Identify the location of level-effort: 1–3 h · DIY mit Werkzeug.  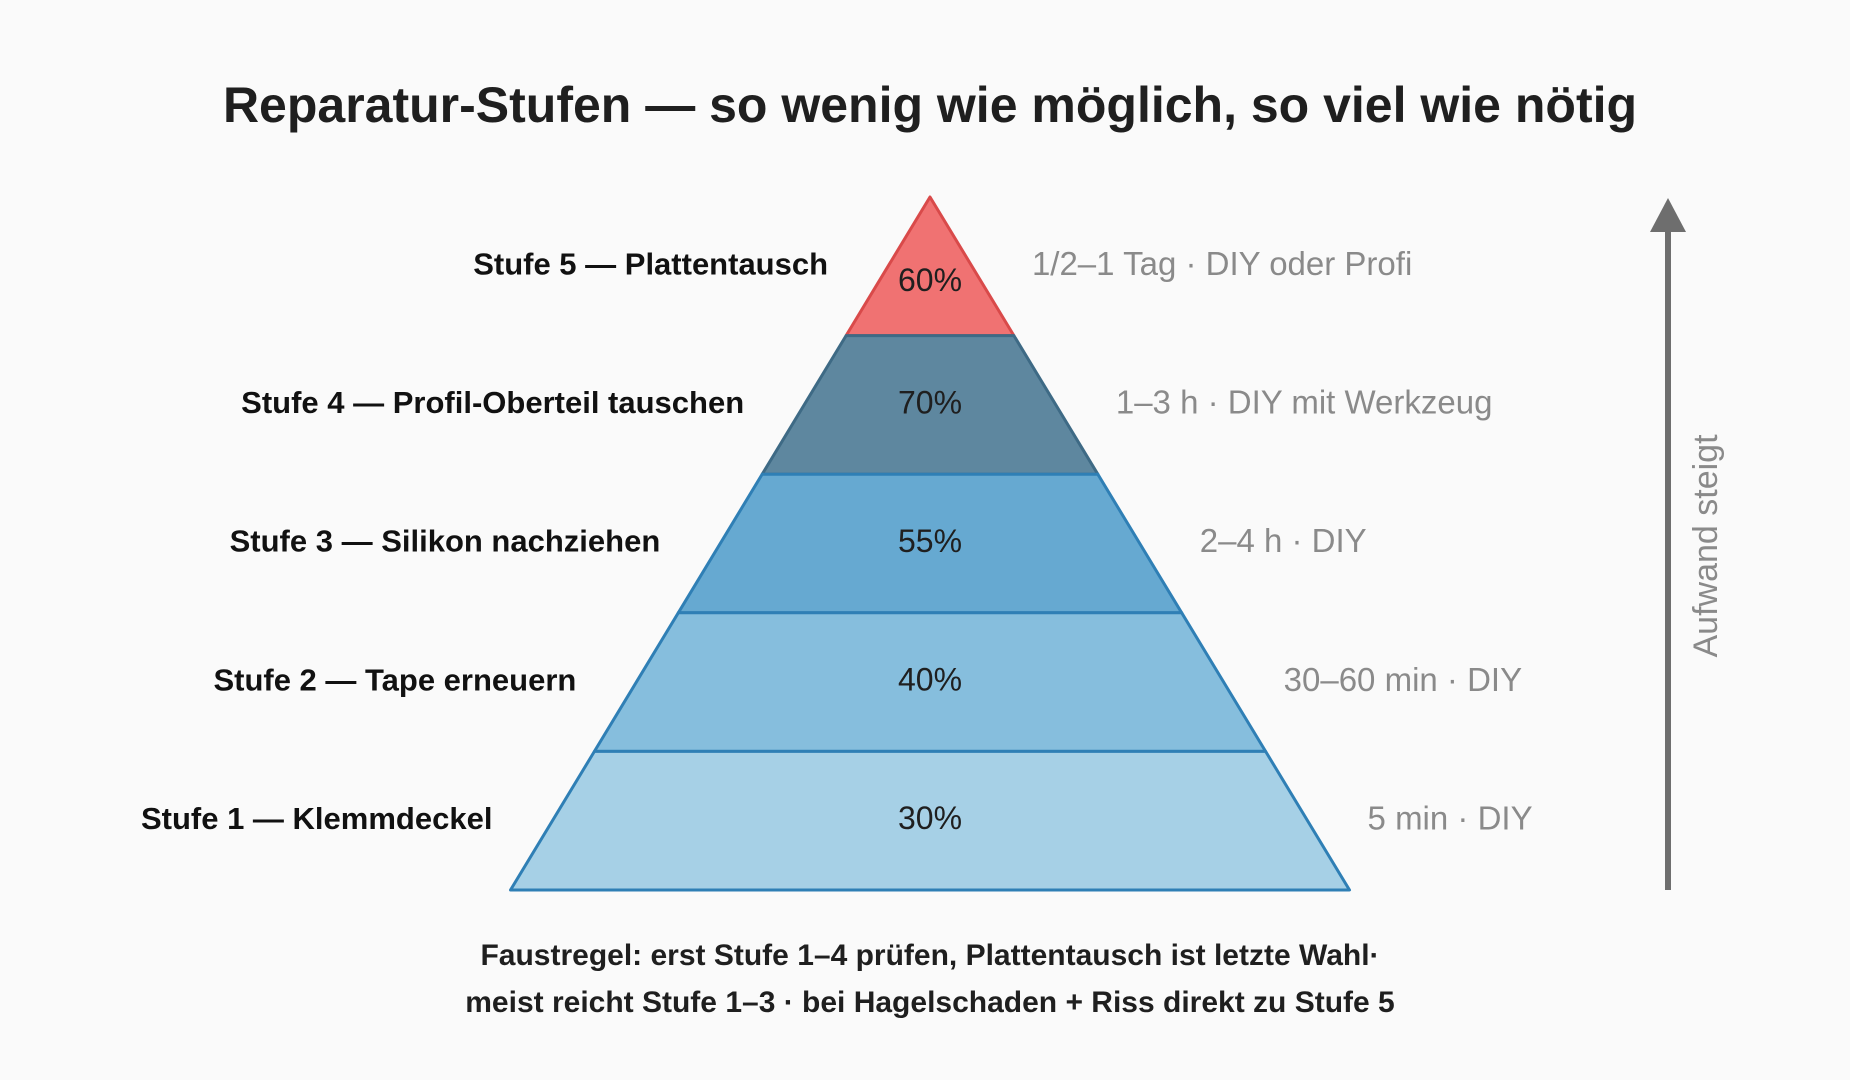
(1304, 402).